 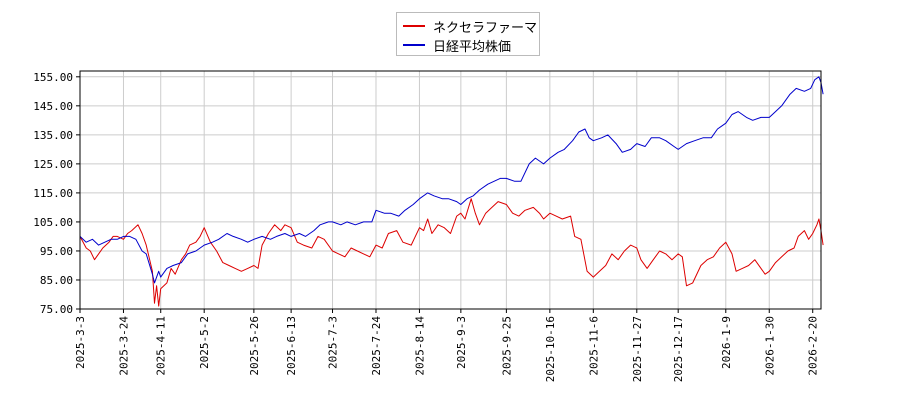 I want to click on legend-label: 日経平均株価, so click(x=472, y=47).